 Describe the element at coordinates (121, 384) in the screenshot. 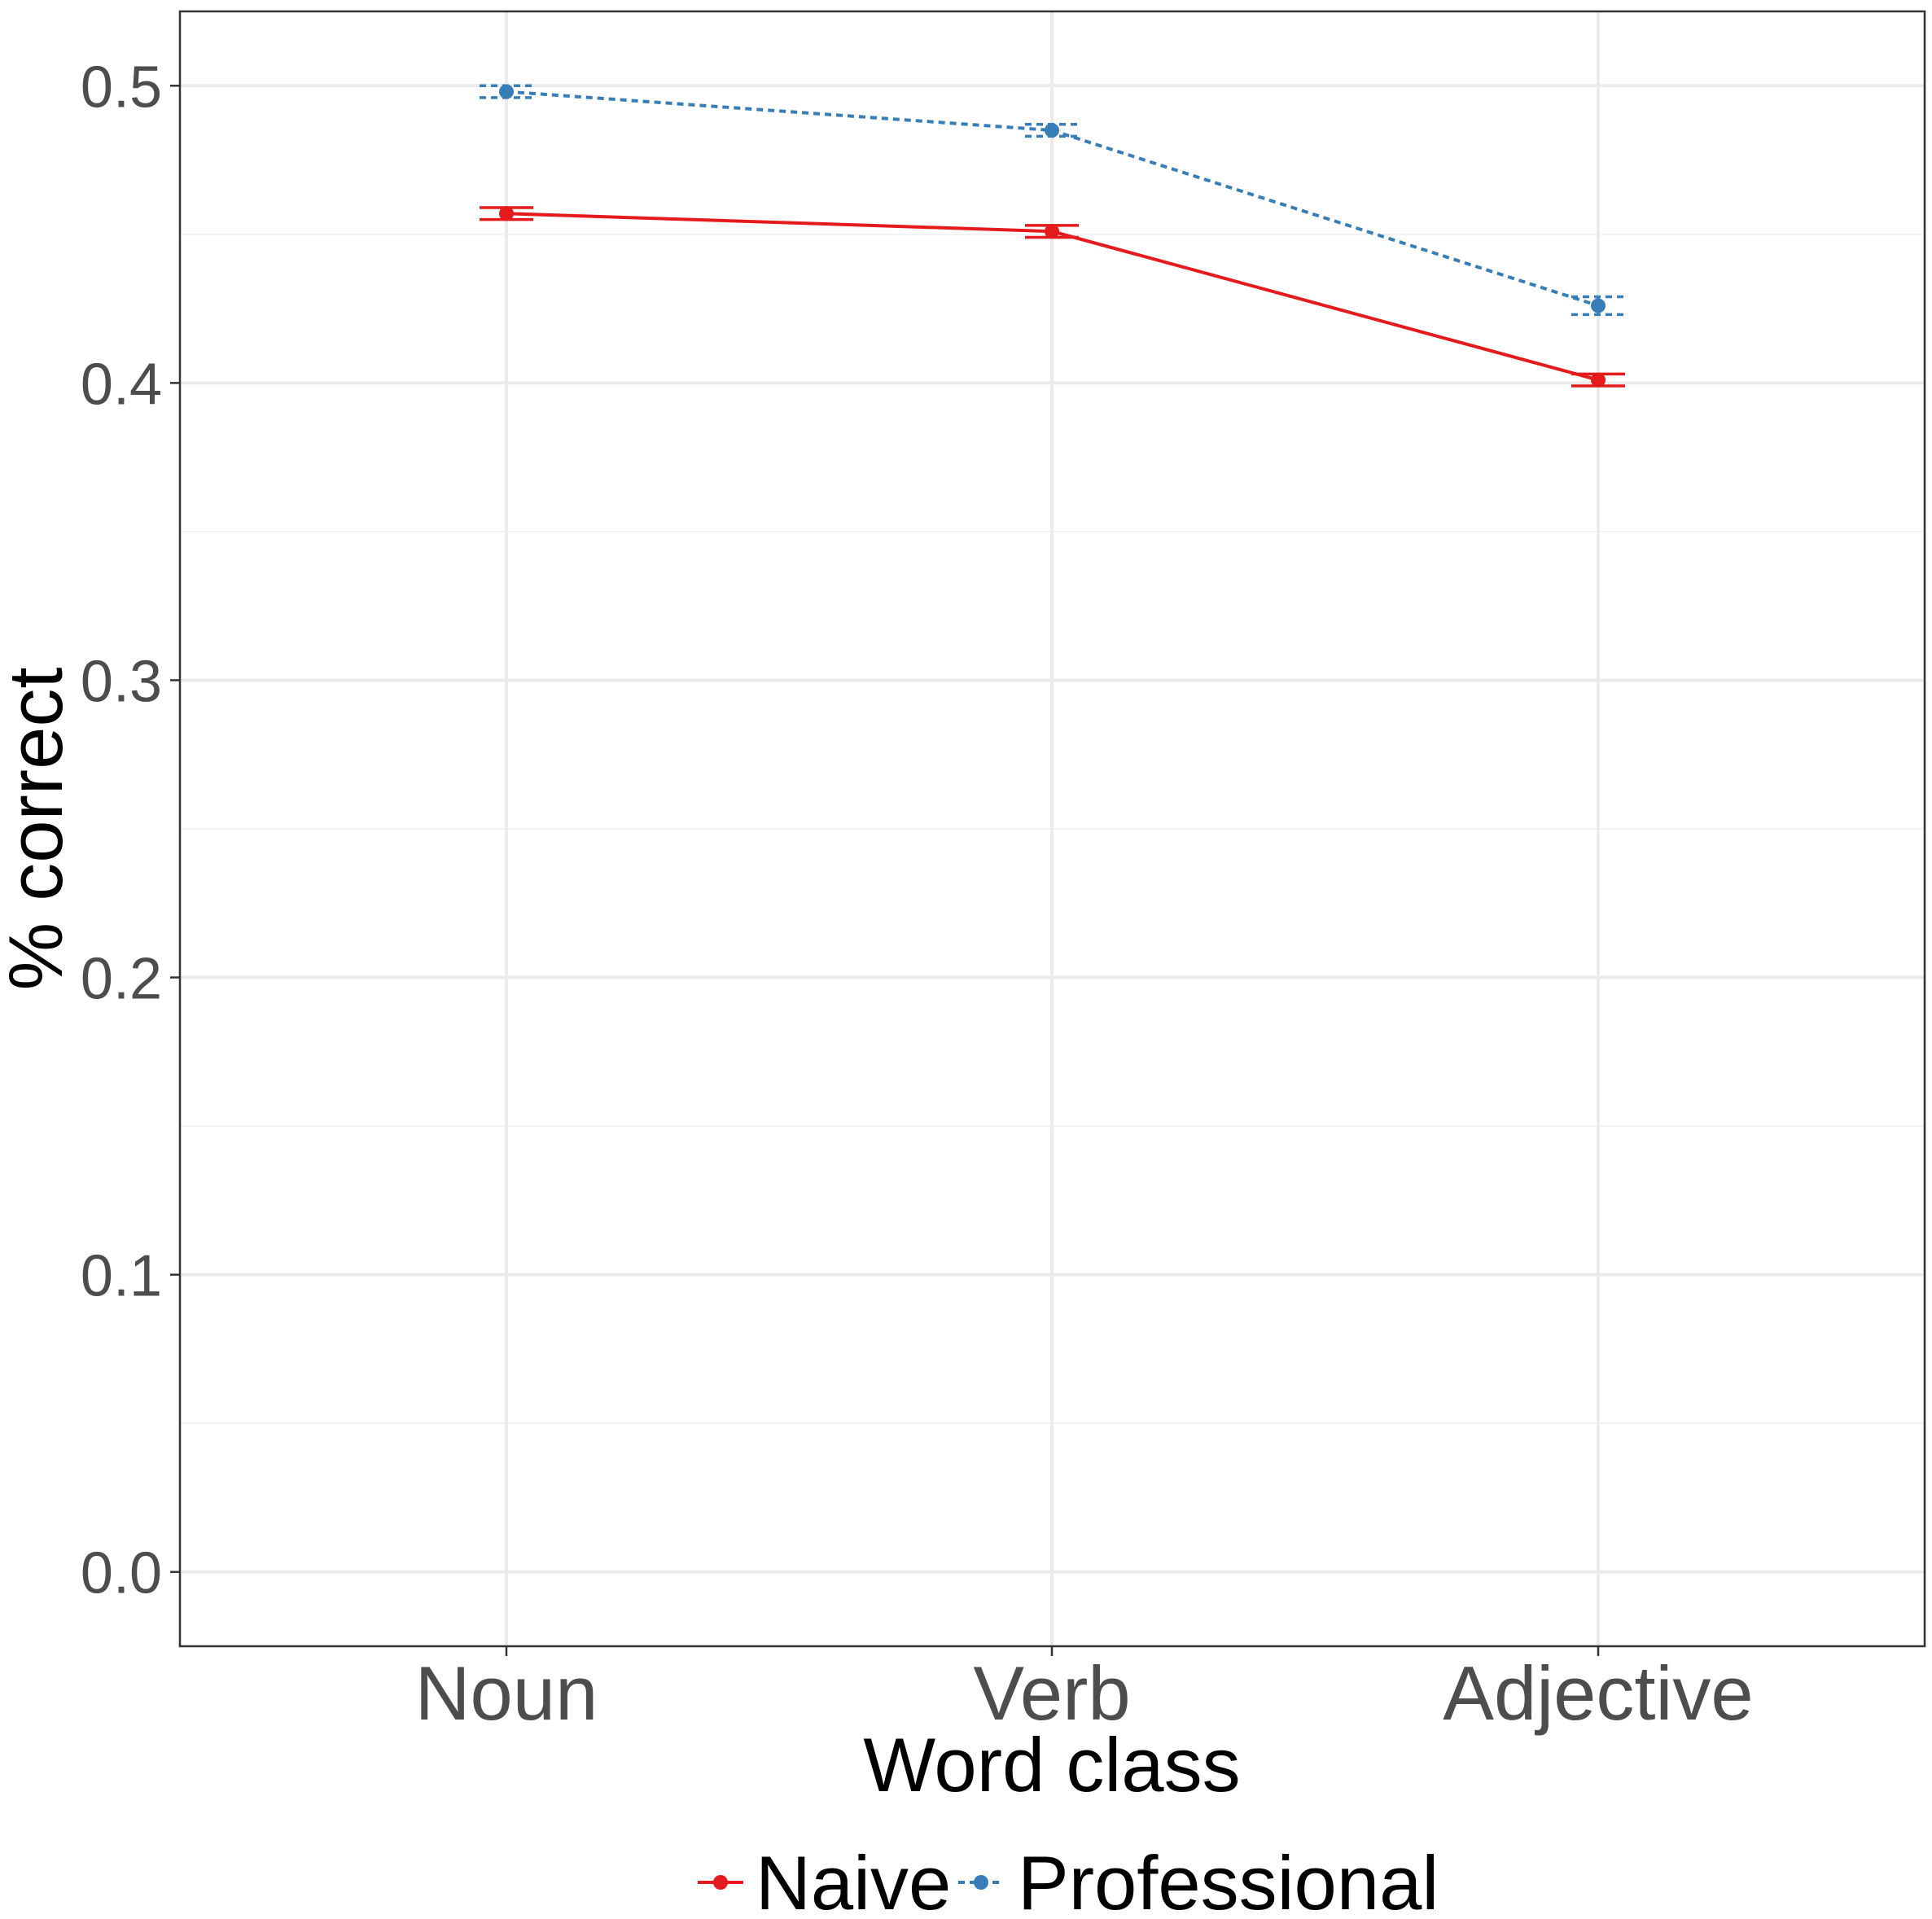

I see `y-tick-label: 0.4` at that location.